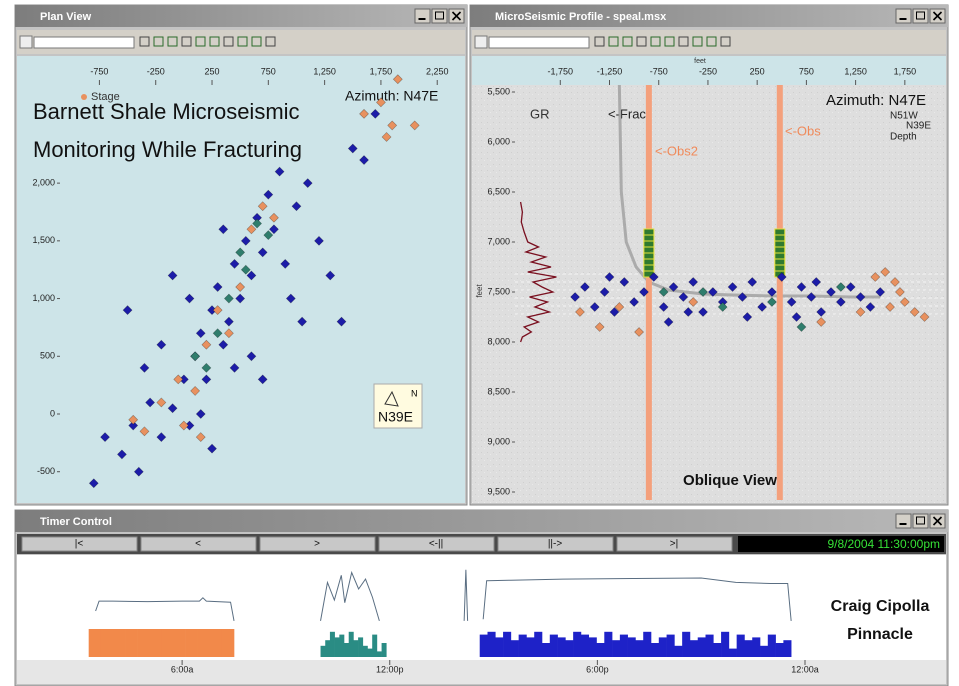 This screenshot has width=959, height=686. I want to click on x-tick-label: 1,250, so click(324, 71).